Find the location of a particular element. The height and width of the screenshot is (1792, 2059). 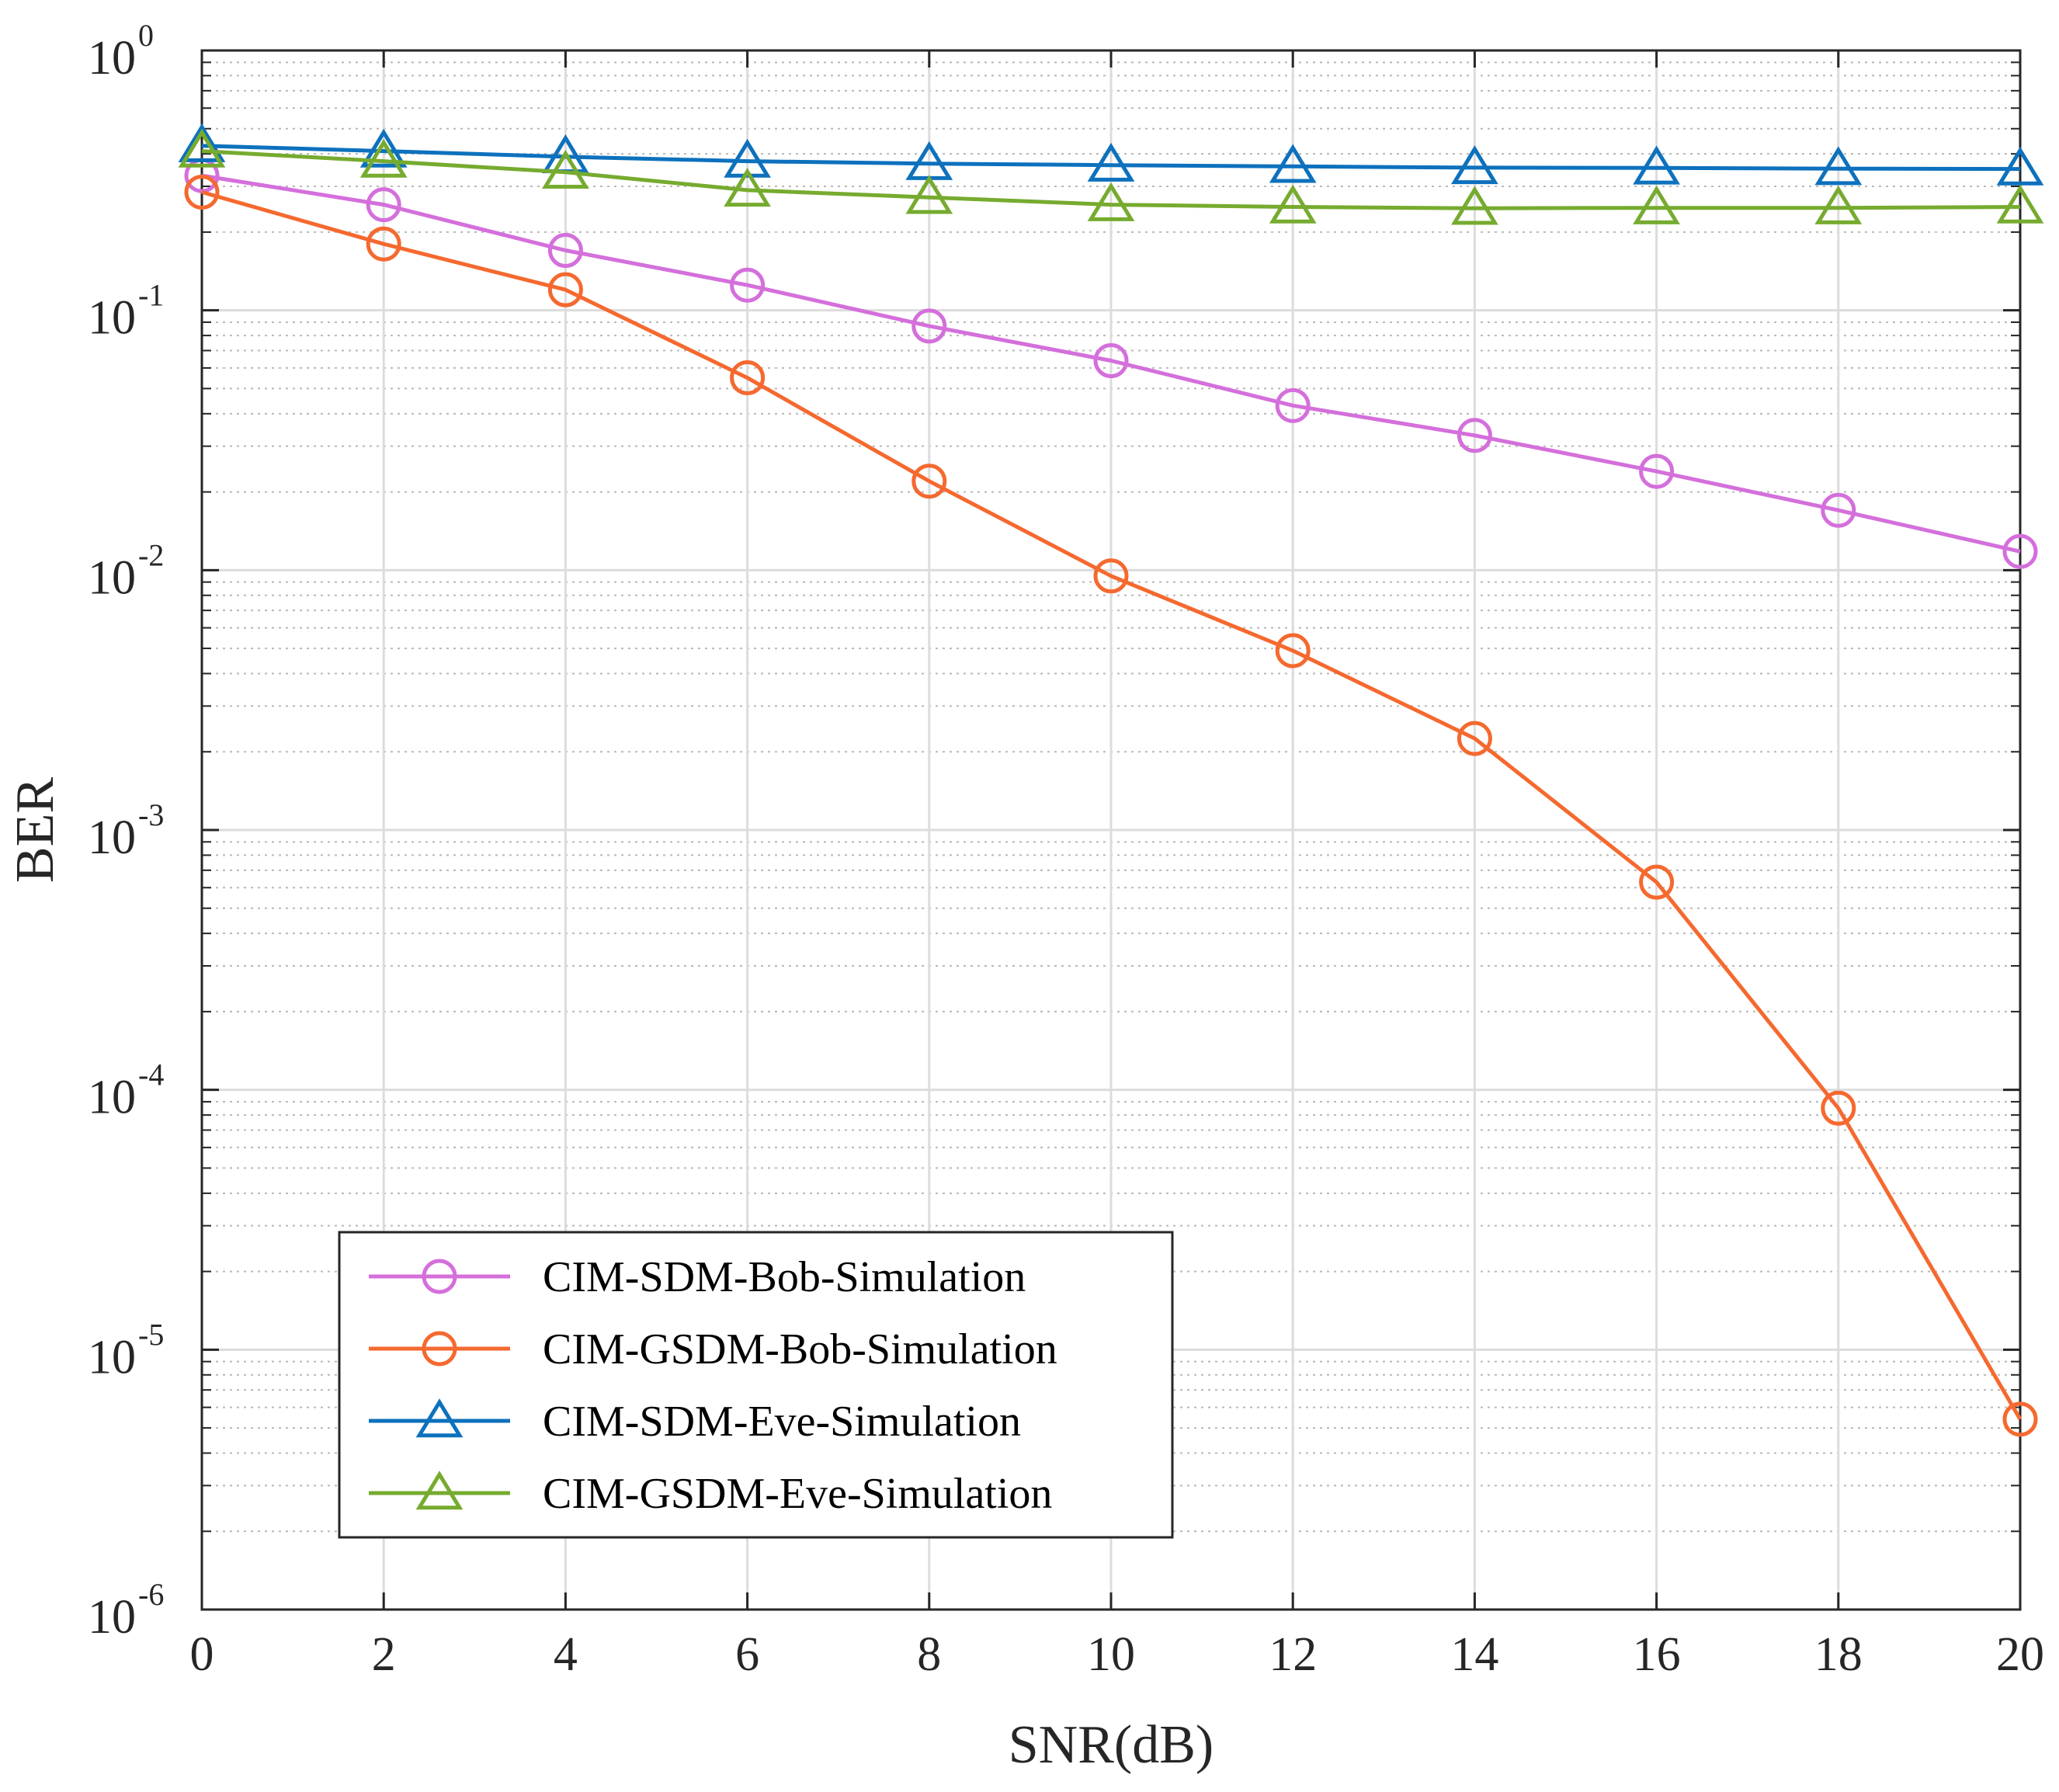

legend-label: CIM-SDM-Eve-Simulation is located at coordinates (782, 1422).